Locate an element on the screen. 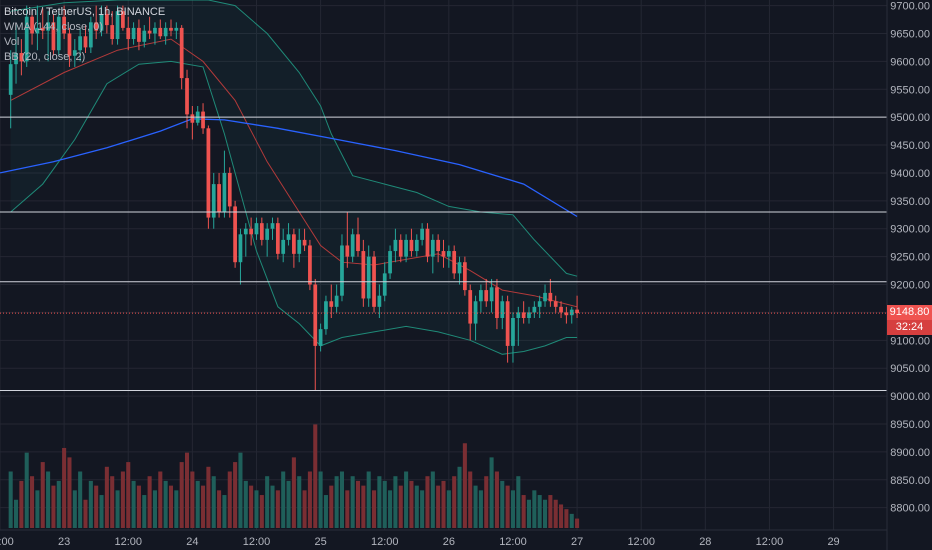 This screenshot has height=550, width=932. bb-legend: BB (20, close, 2) is located at coordinates (45, 57).